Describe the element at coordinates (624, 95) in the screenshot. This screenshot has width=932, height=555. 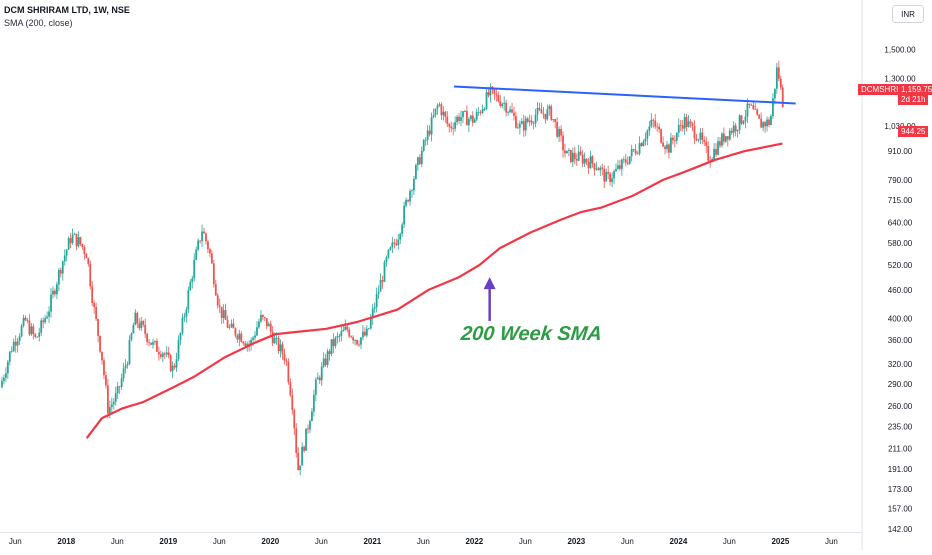
I see `resistance-trendline` at that location.